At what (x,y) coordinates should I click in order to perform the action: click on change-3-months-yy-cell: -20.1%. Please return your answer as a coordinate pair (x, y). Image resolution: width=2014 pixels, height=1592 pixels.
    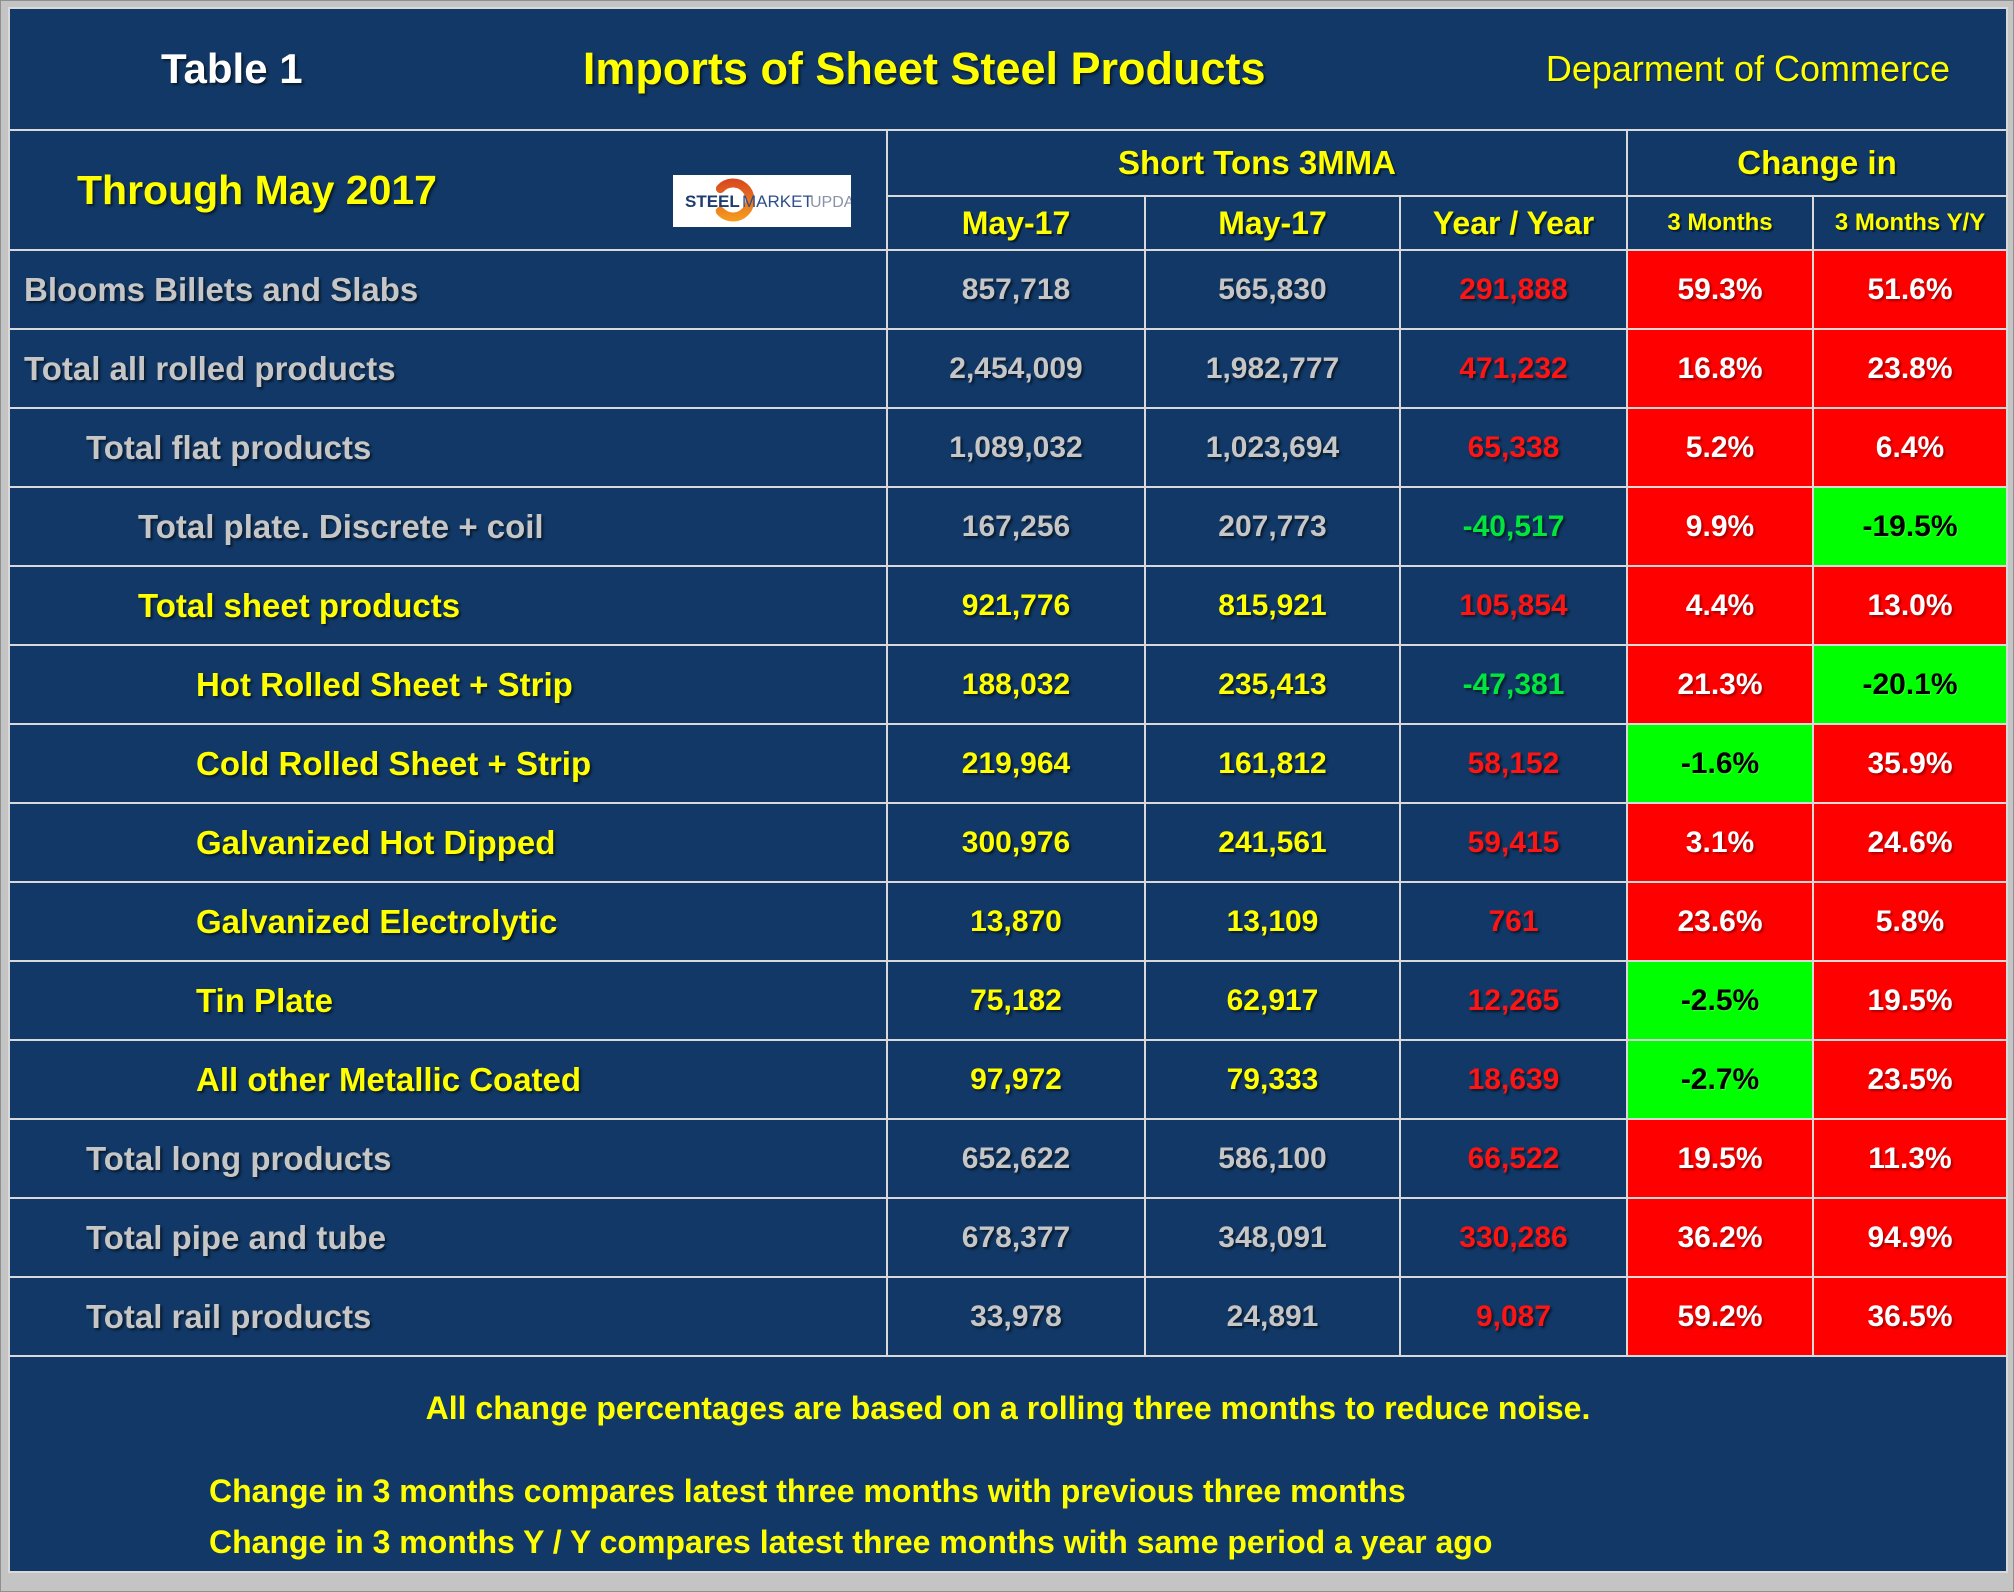
    Looking at the image, I should click on (1910, 684).